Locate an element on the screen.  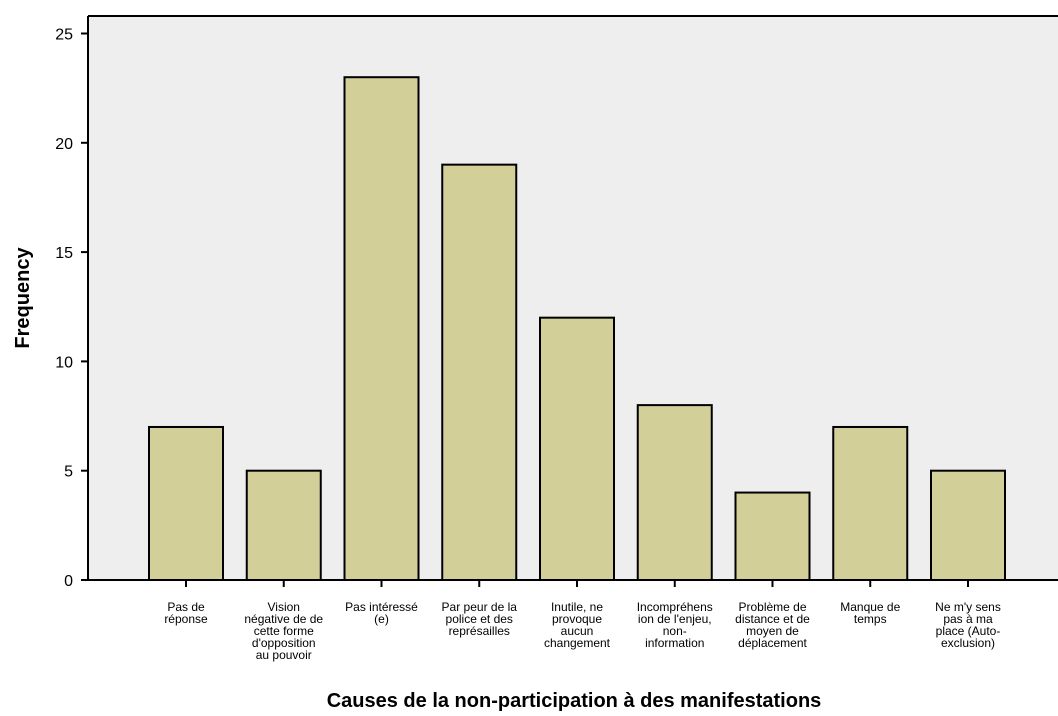
x-tick-label-line: (e) is located at coordinates (381, 619).